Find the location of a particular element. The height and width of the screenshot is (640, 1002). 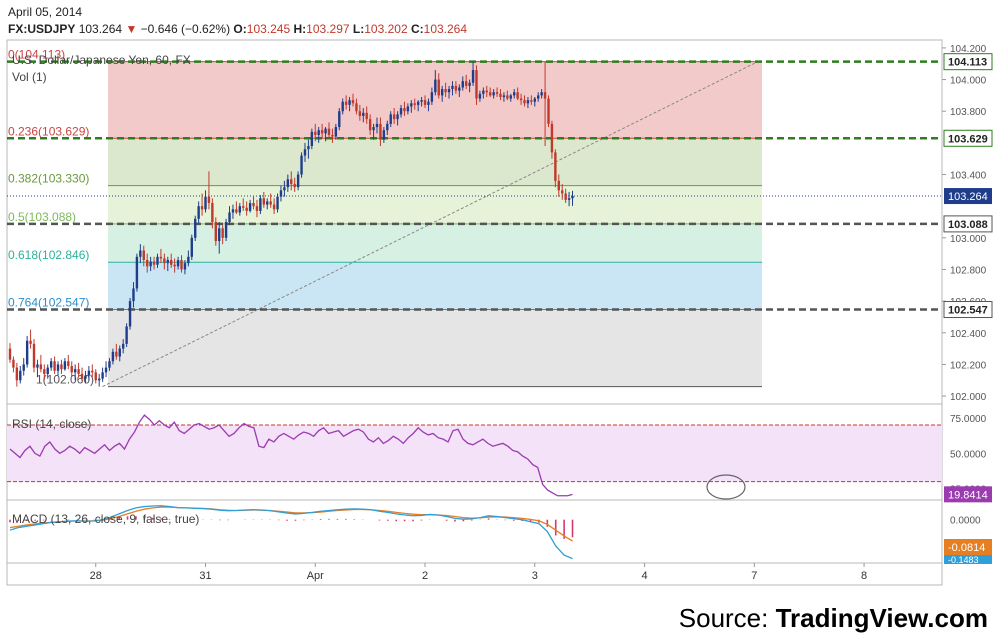

change-arrow-icon: ▼ is located at coordinates (131, 29).